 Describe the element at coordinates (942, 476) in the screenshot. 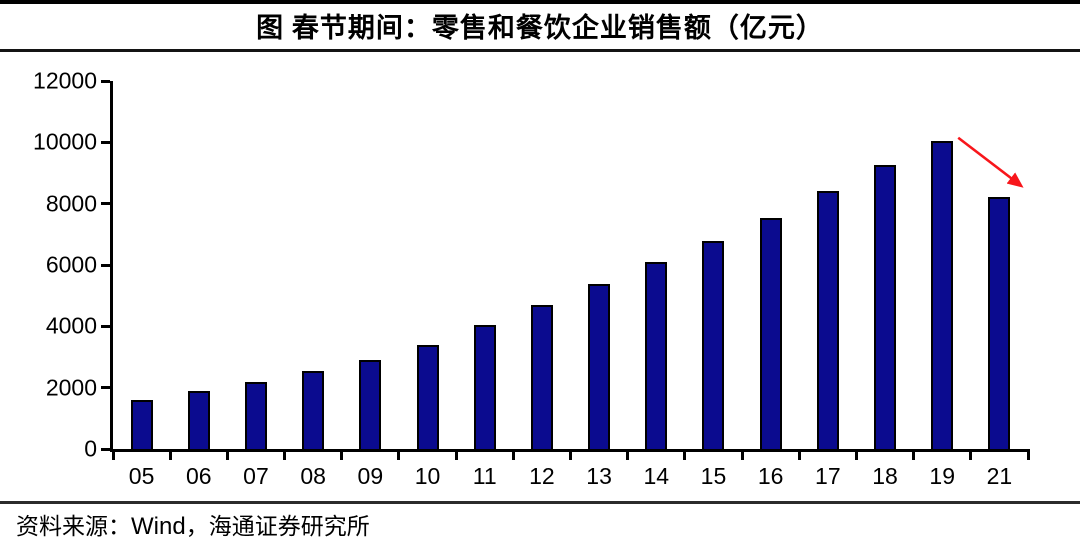

I see `x-axis-tick-label: 19` at that location.